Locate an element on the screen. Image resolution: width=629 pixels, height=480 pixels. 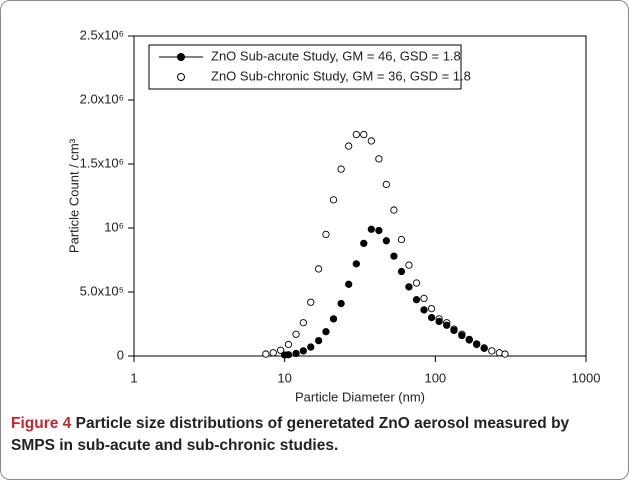
y-tick-label: 5.0x10⁵ is located at coordinates (102, 290).